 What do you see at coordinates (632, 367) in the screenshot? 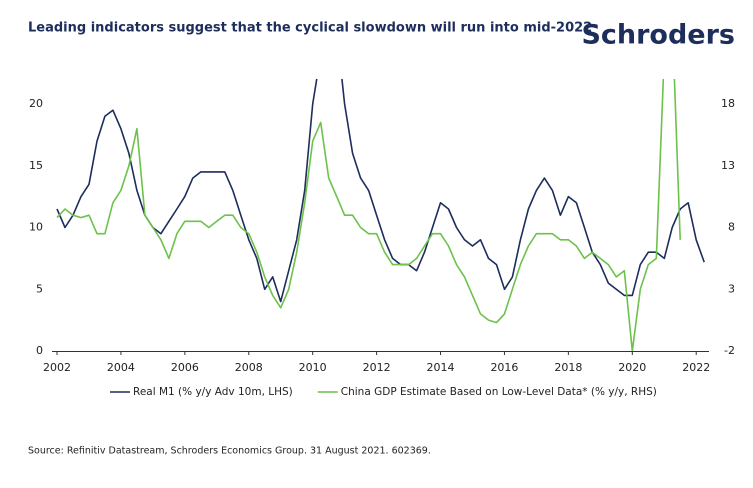
I see `x-tick-label: 2020` at bounding box center [632, 367].